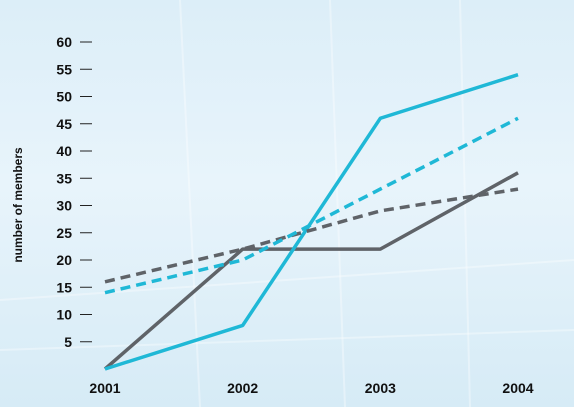  What do you see at coordinates (64, 97) in the screenshot?
I see `y-tick-label: 50` at bounding box center [64, 97].